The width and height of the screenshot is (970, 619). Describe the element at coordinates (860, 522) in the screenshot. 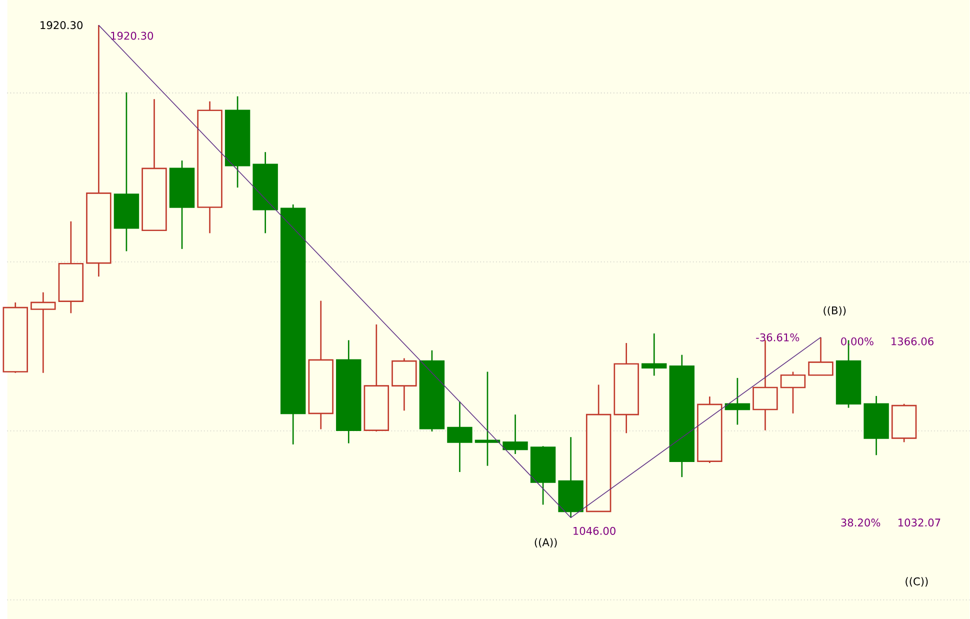

I see `annotation: 38.20%` at that location.